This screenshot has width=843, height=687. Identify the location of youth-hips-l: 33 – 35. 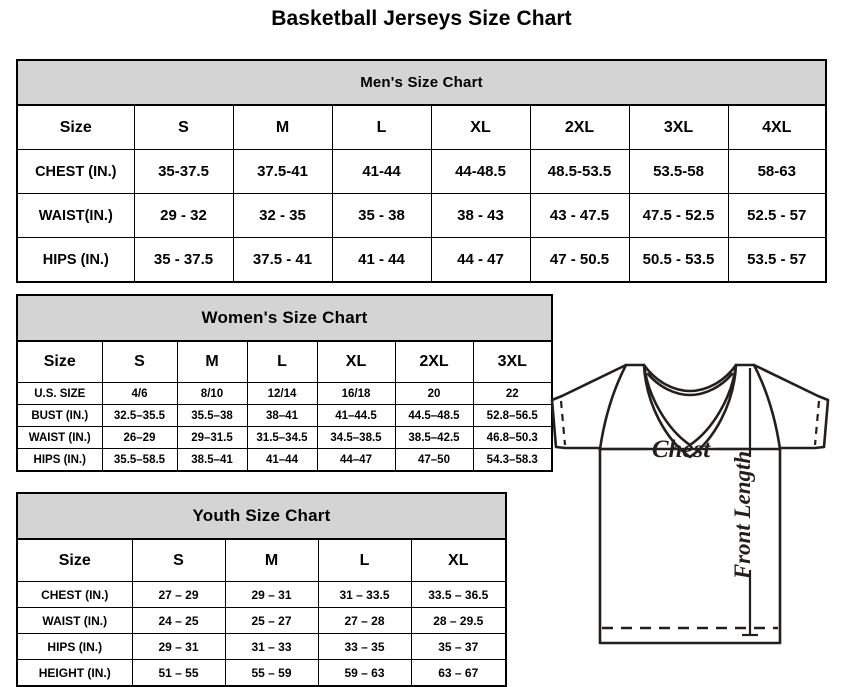
(364, 646).